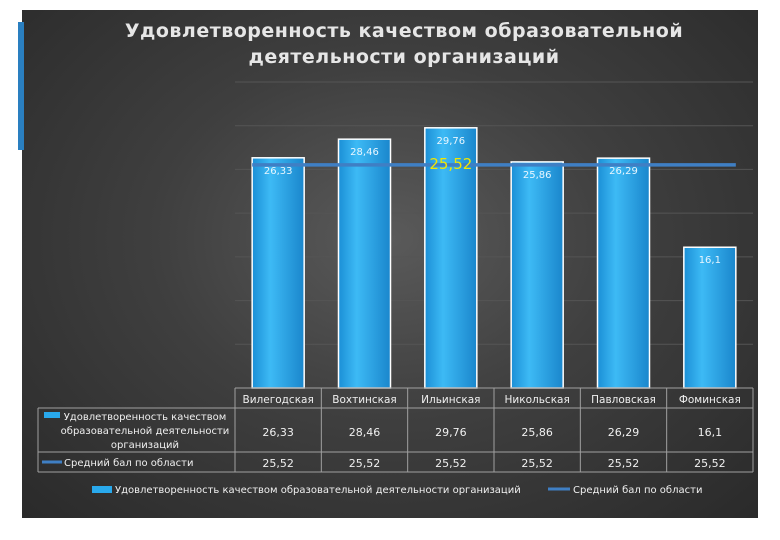  Describe the element at coordinates (537, 400) in the screenshot. I see `category-label: Никольская` at that location.